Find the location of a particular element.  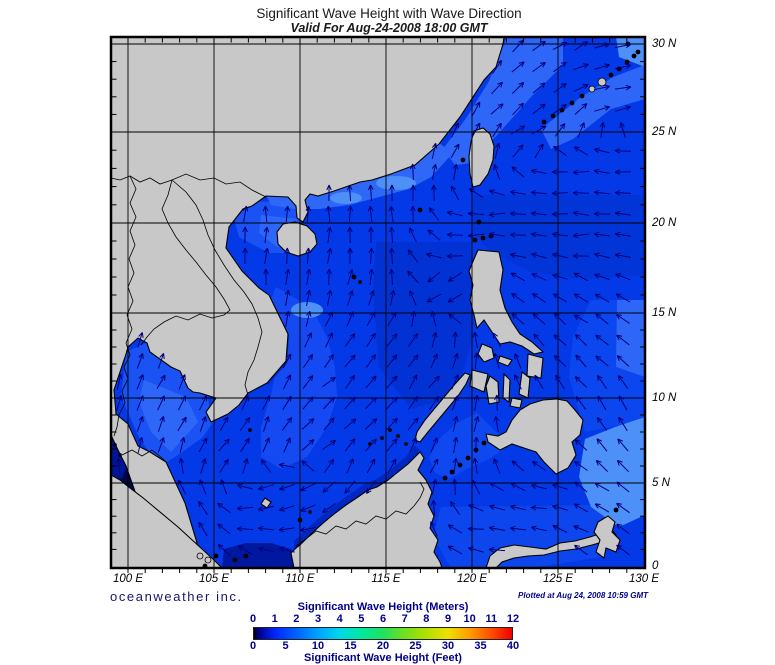

legend-gradient-bar is located at coordinates (383, 633).